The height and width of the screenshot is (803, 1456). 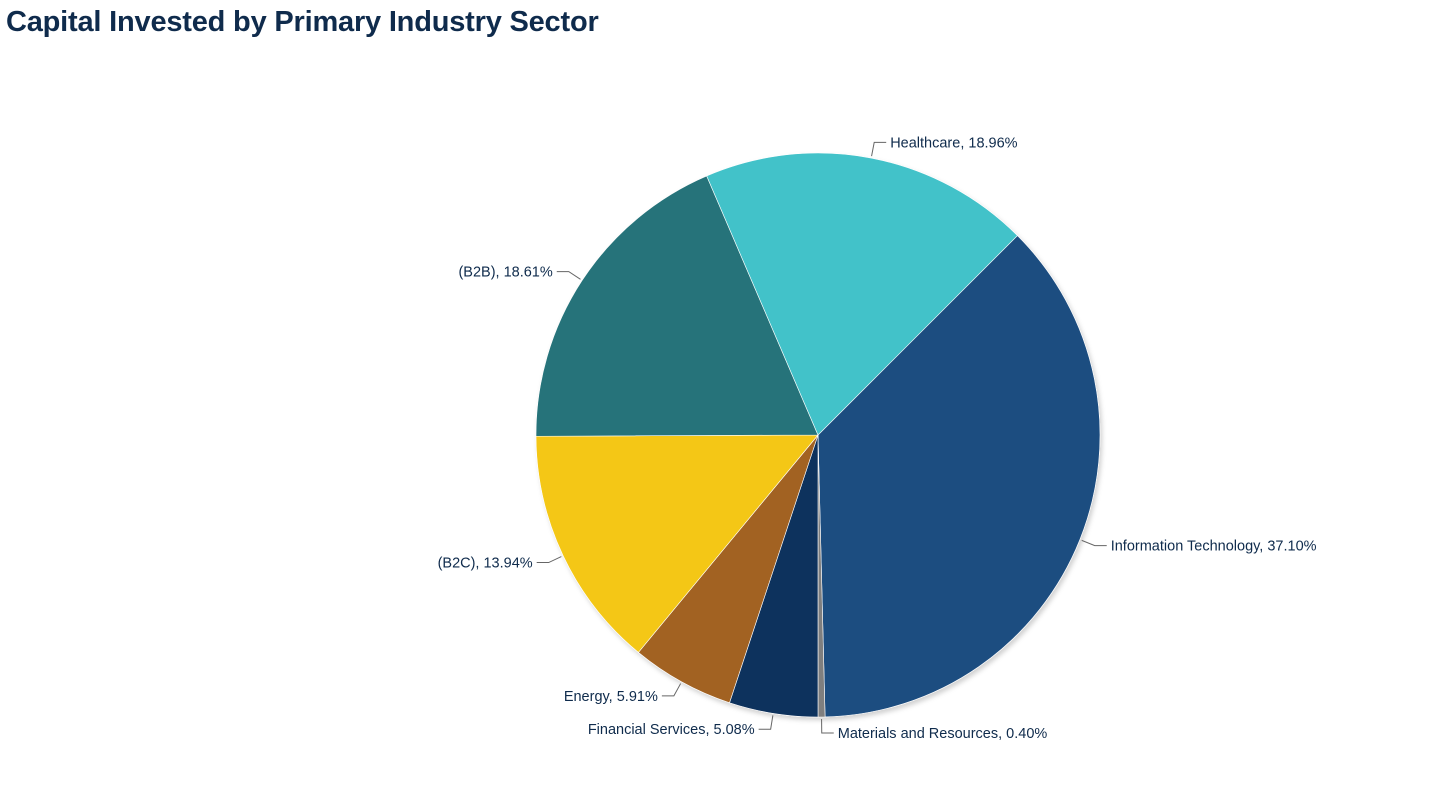 I want to click on label-connector-information-technology, so click(x=1094, y=543).